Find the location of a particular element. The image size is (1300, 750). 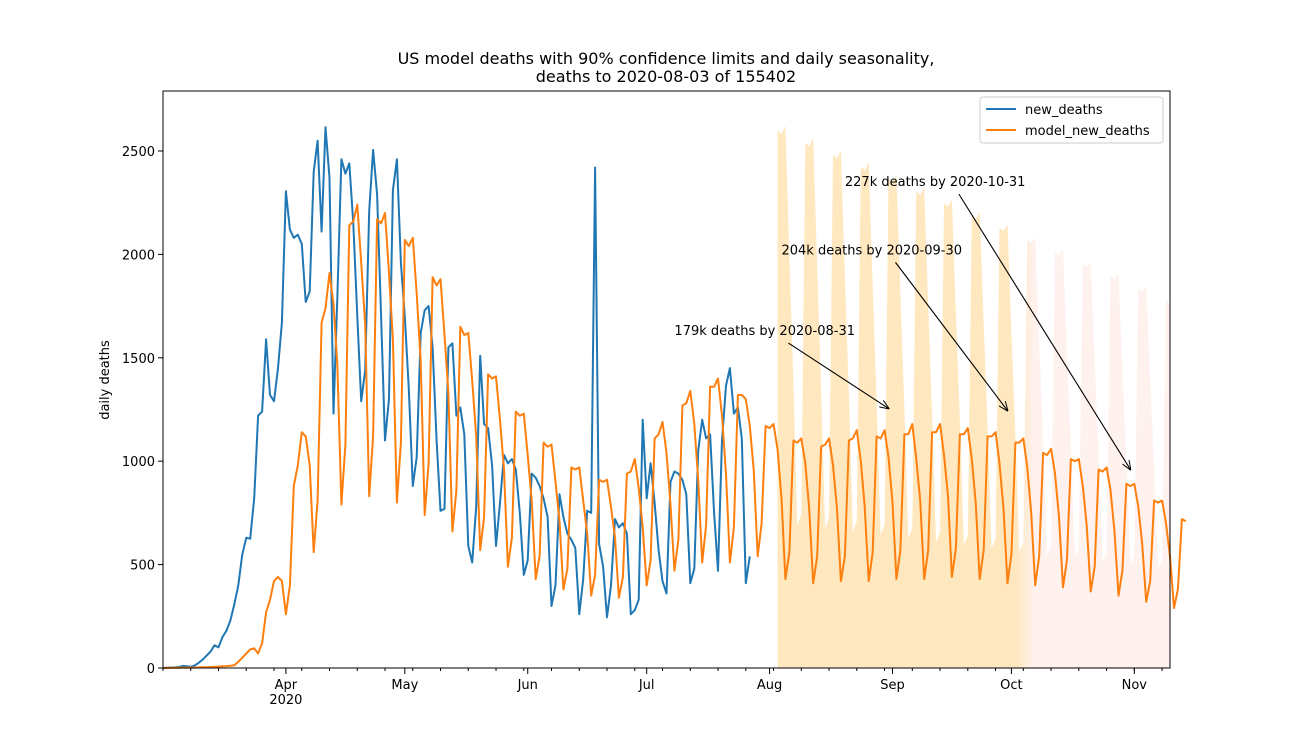

y-tick-label: 500 is located at coordinates (142, 566).